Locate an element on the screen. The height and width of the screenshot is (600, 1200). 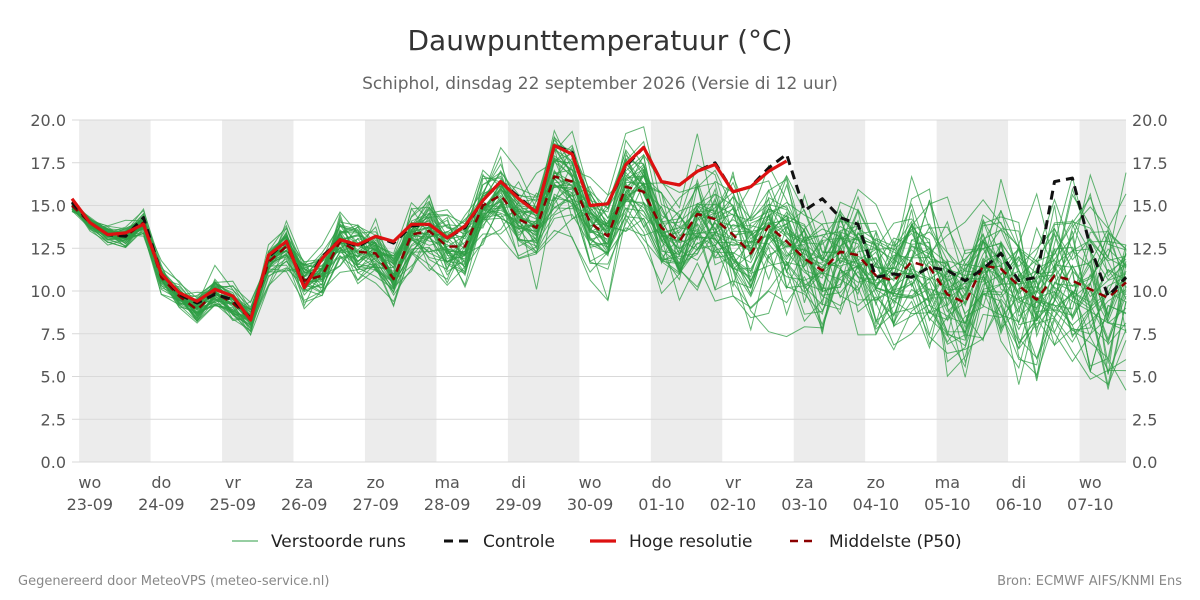
y-tick-label-right: 20.0 is located at coordinates (1150, 120).